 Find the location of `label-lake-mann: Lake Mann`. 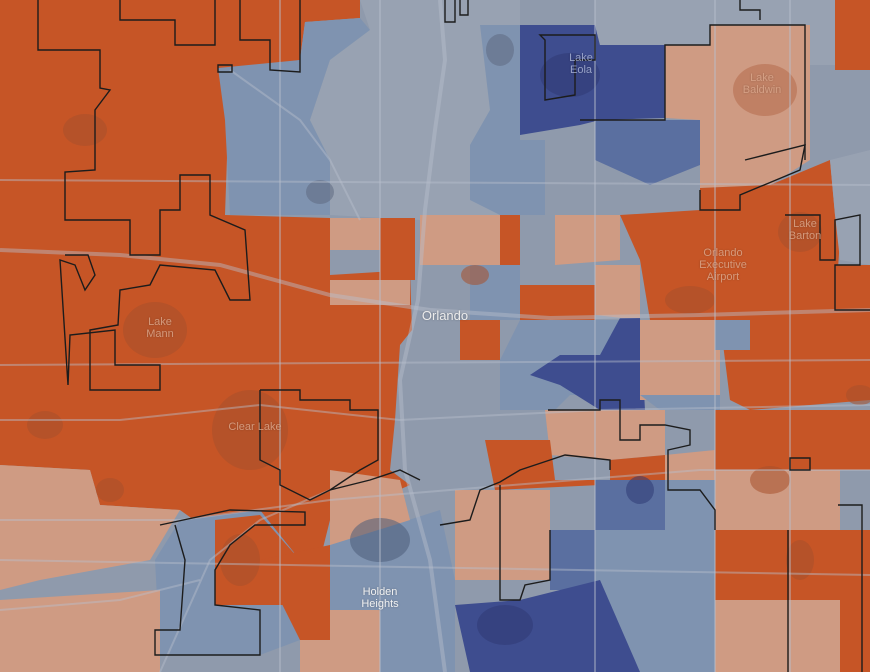

label-lake-mann: Lake Mann is located at coordinates (160, 328).